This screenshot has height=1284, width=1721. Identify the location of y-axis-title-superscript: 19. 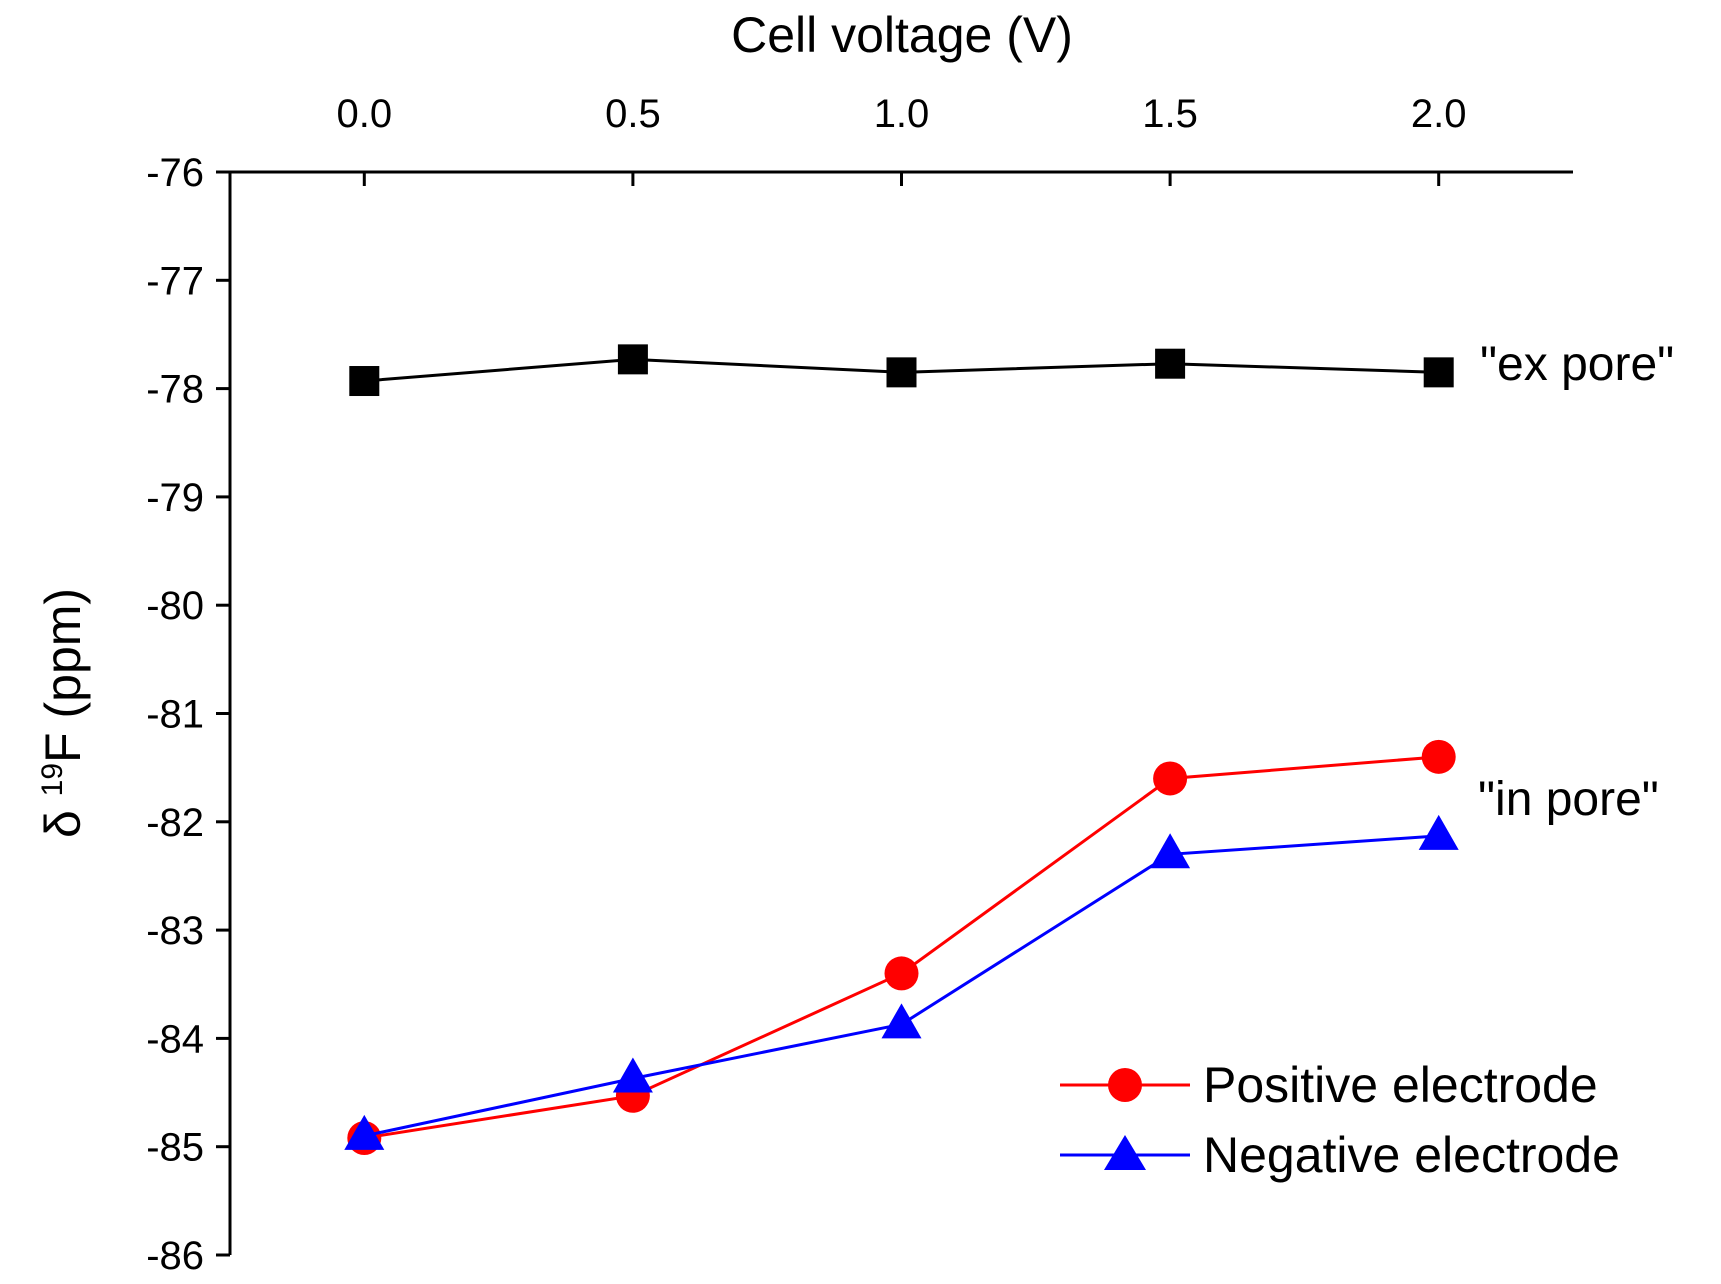
(52, 779).